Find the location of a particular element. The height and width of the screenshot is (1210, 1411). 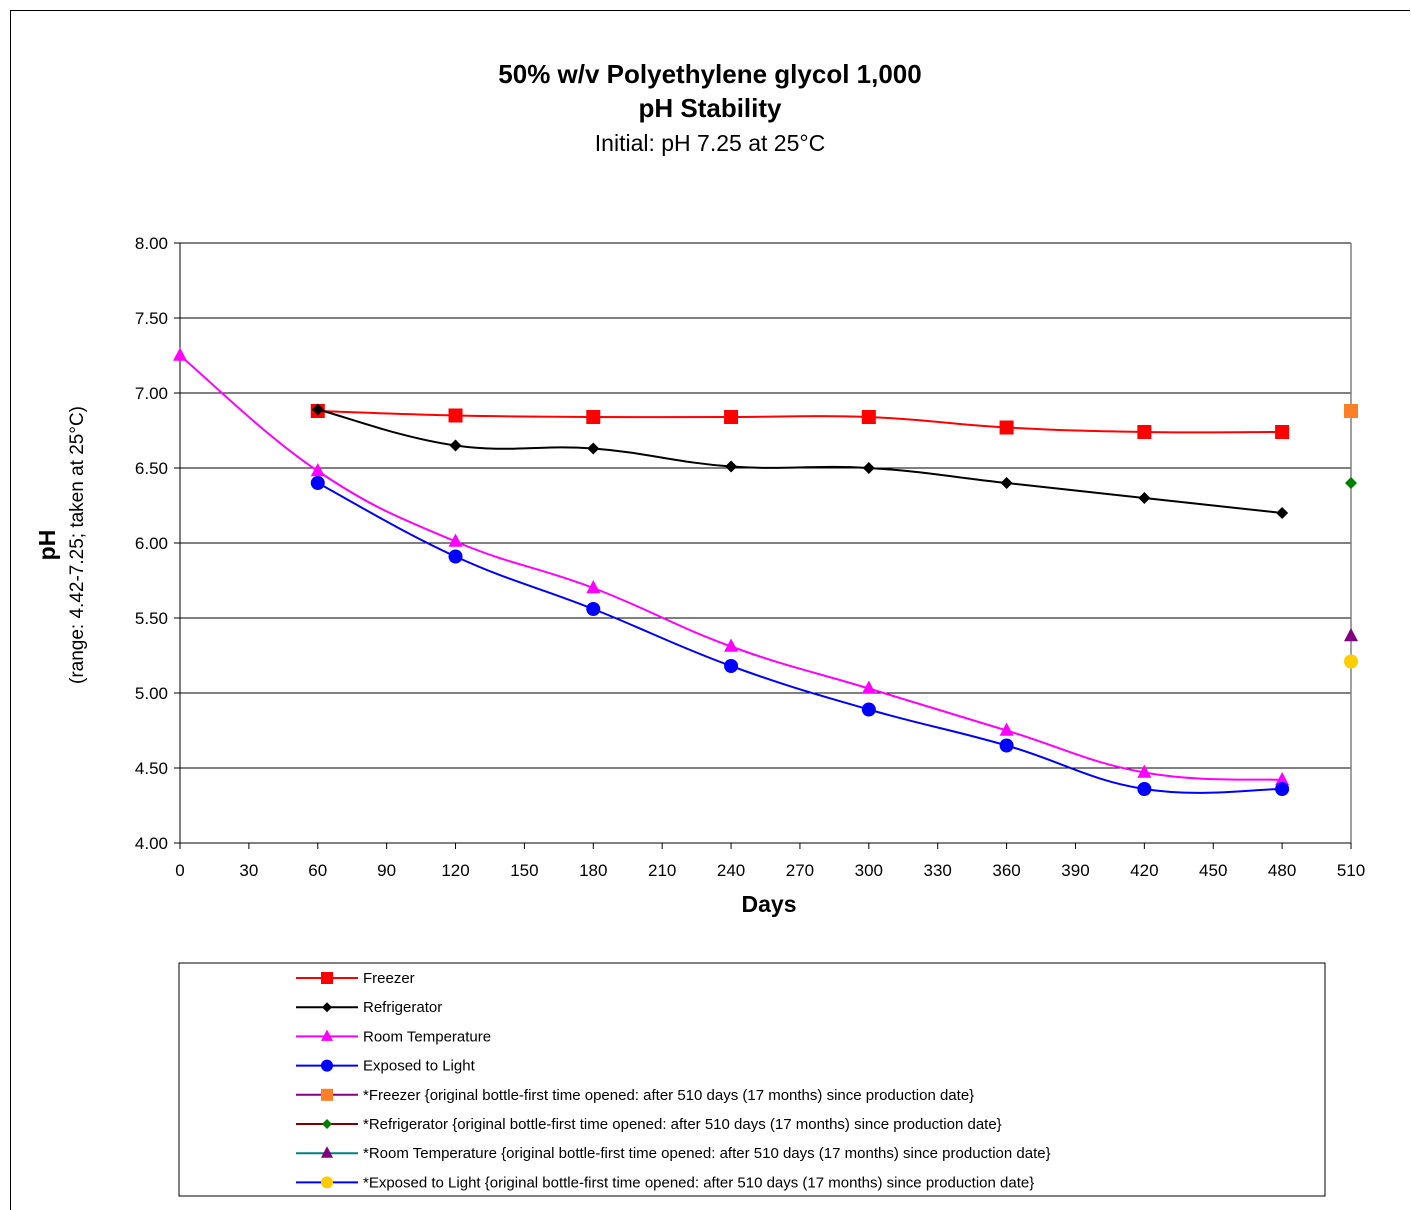

x-tick-label: 120 is located at coordinates (455, 870).